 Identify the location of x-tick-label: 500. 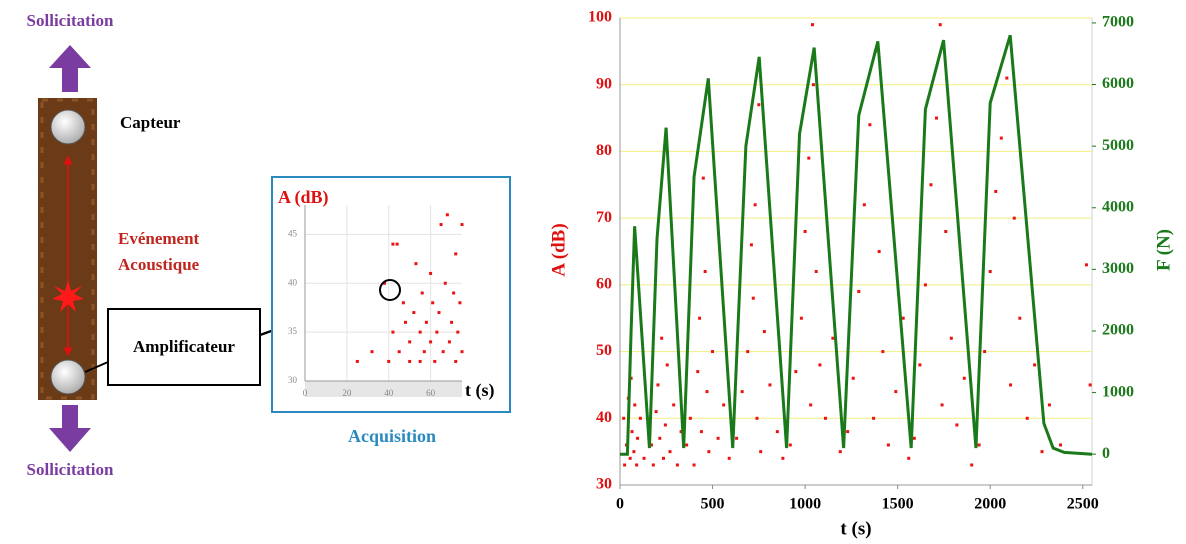
(713, 504).